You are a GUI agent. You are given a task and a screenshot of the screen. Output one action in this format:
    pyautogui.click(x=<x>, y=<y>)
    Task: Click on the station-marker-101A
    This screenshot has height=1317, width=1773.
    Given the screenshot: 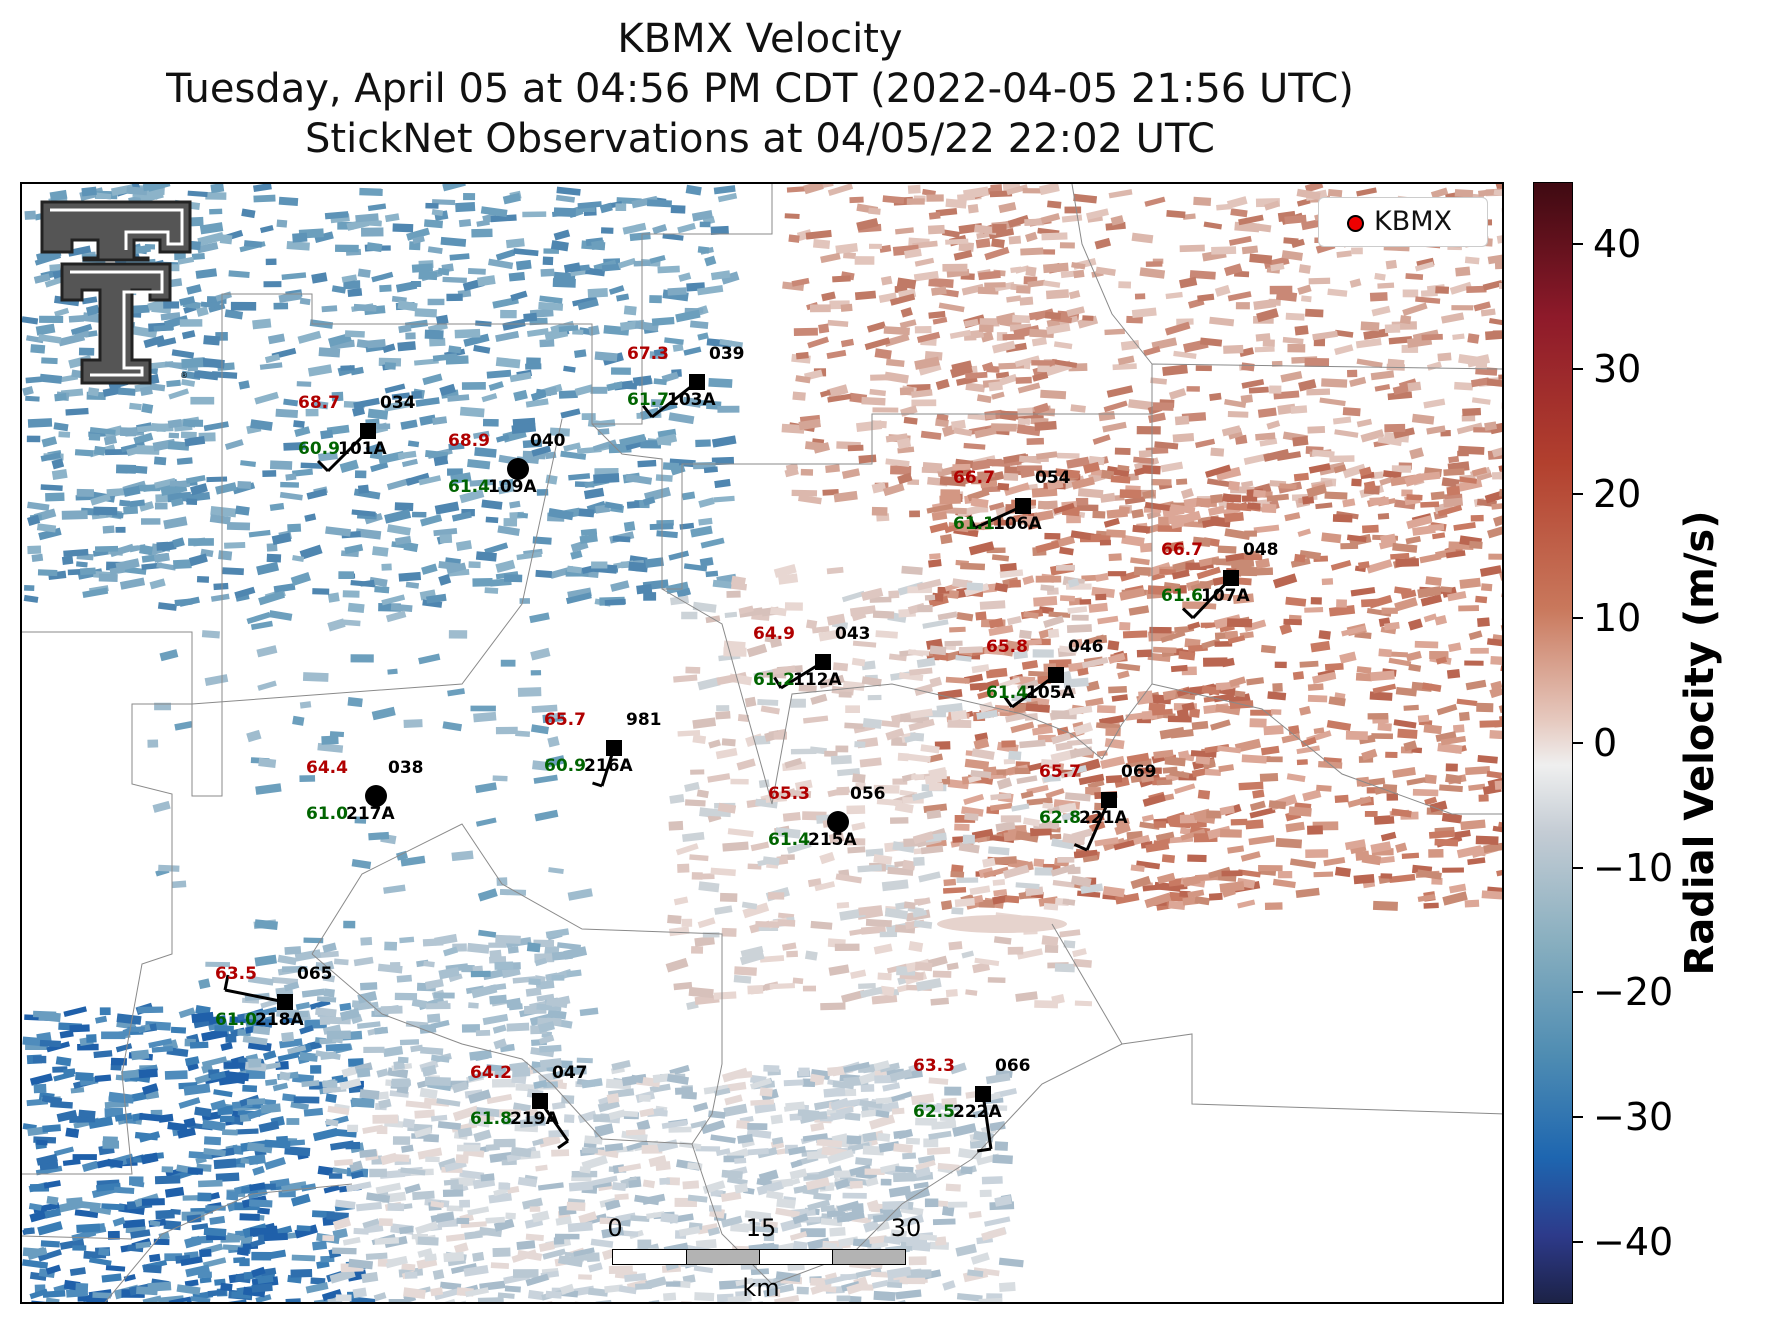 What is the action you would take?
    pyautogui.click(x=368, y=431)
    